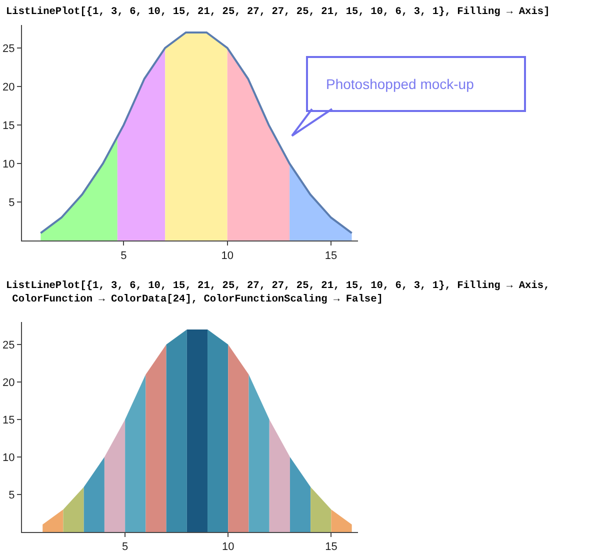 This screenshot has width=610, height=555. I want to click on chart-title: ListLinePlot[{1, 3, 6, 10, 15, 21, 25, 27, 27, 25, 21, 15, 10, 6, 3, 1}, Filling → Axis], so click(278, 12).